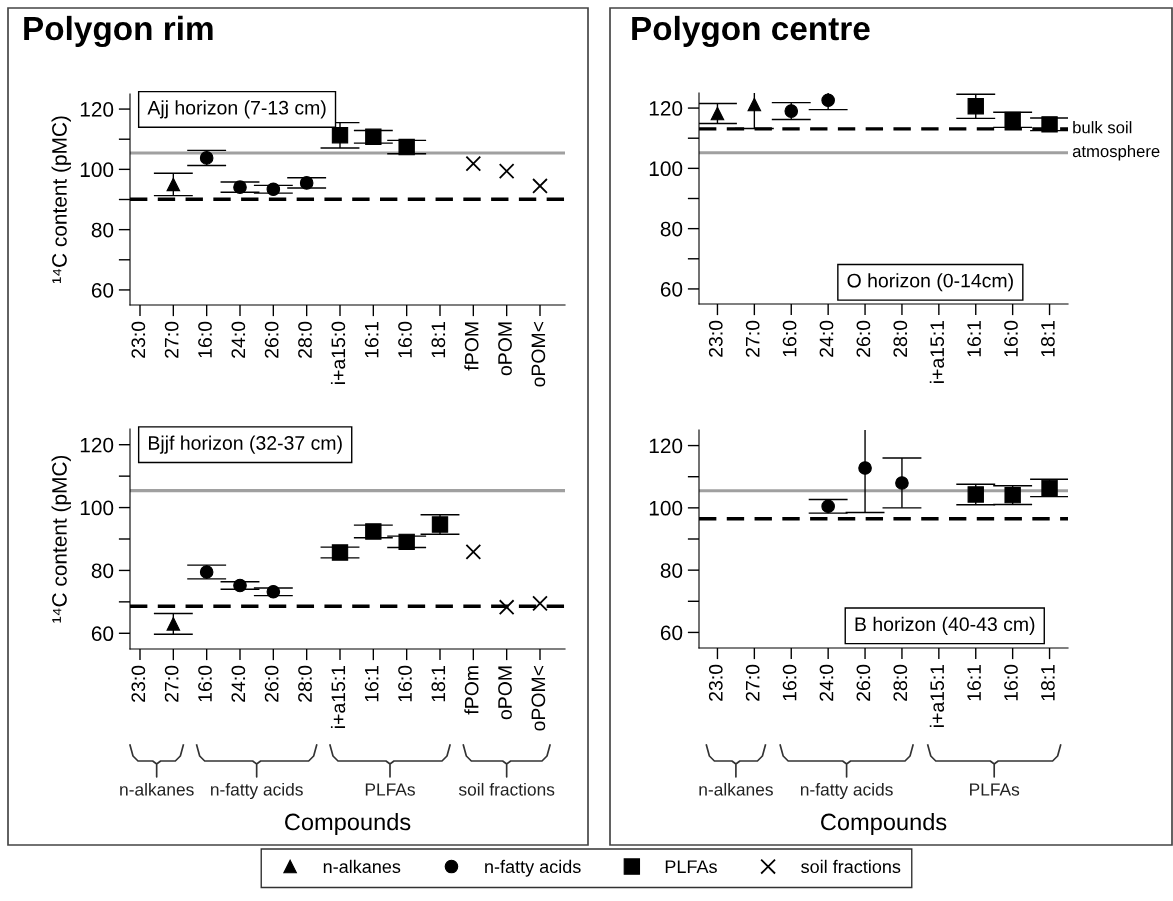  What do you see at coordinates (245, 444) in the screenshot?
I see `chart-subtitle: Bjjf horizon (32-37 cm)` at bounding box center [245, 444].